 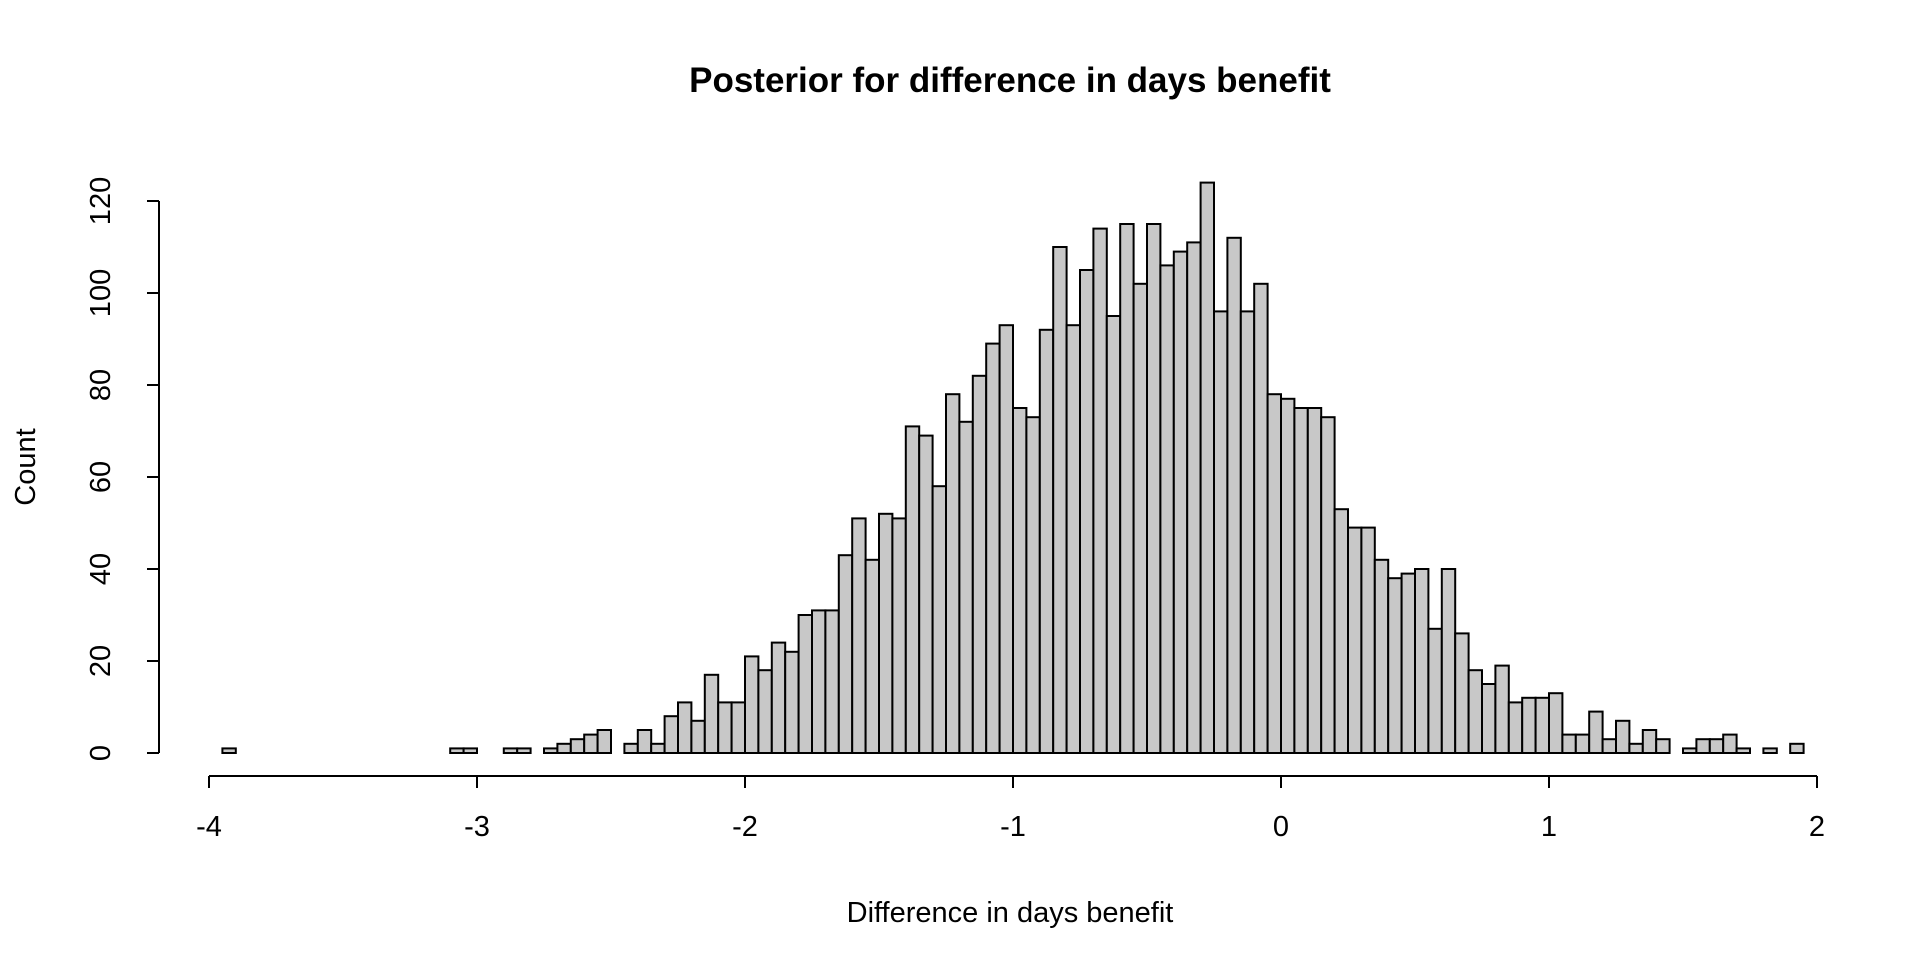 I want to click on y-tick-label: 60, so click(x=101, y=477).